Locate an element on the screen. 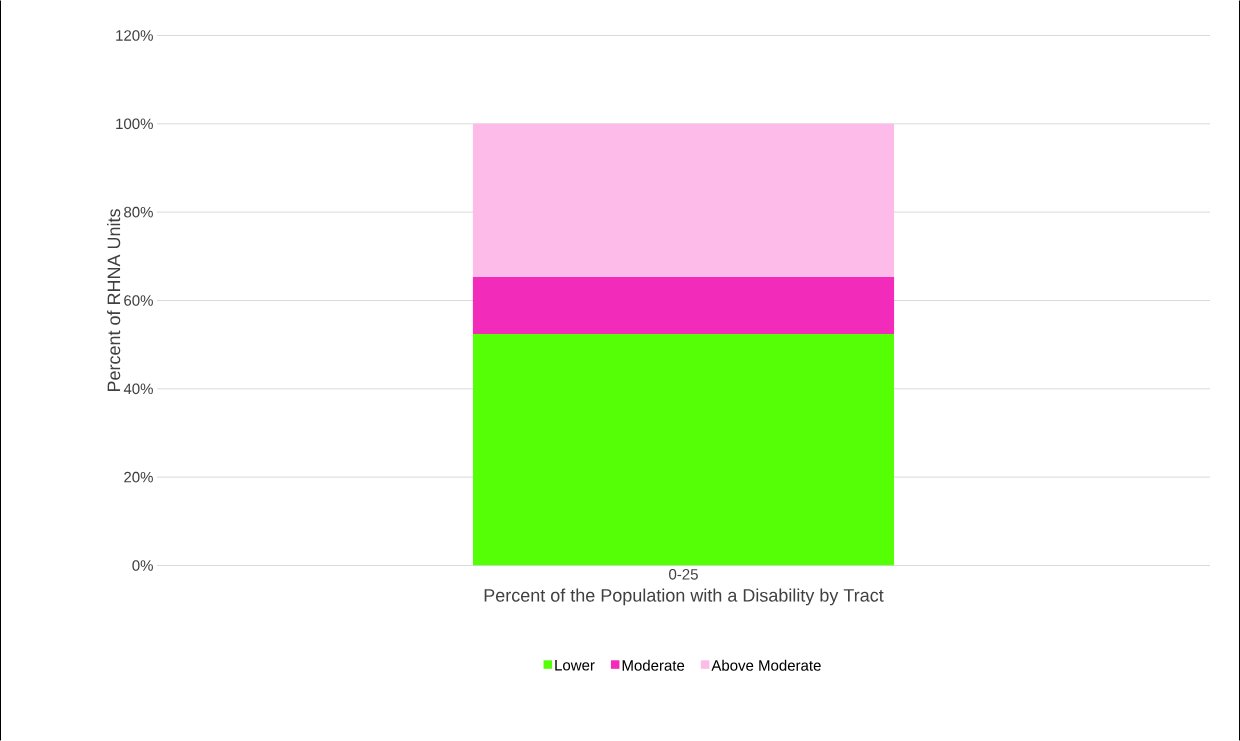 Image resolution: width=1240 pixels, height=741 pixels. x-axis-title: Percent of the Population with a Disability by Tract is located at coordinates (684, 597).